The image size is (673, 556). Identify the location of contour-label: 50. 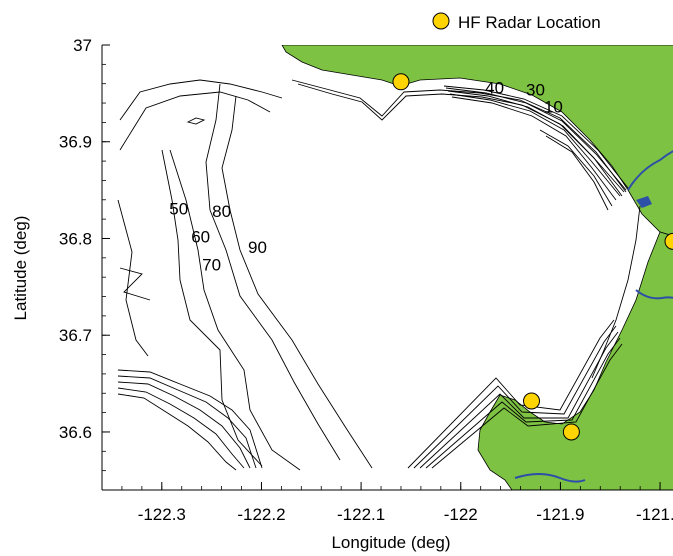
(178, 208).